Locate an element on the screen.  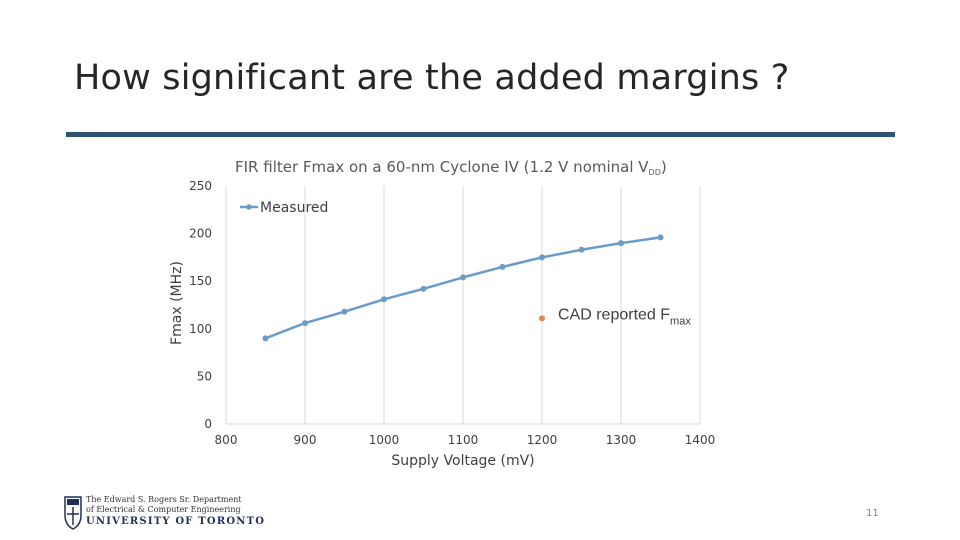
chart-title-subscript: DD is located at coordinates (654, 172).